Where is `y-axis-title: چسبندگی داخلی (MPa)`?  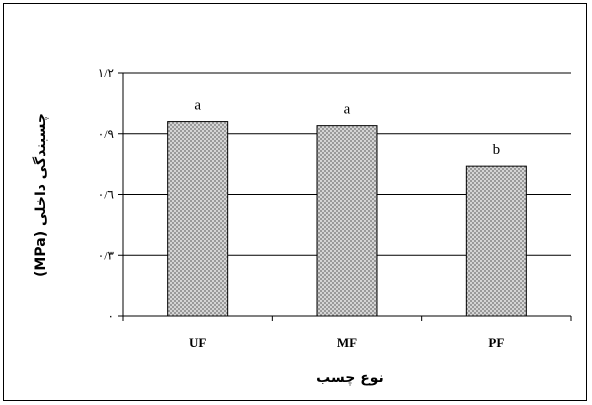
y-axis-title: چسبندگی داخلی (MPa) is located at coordinates (40, 195).